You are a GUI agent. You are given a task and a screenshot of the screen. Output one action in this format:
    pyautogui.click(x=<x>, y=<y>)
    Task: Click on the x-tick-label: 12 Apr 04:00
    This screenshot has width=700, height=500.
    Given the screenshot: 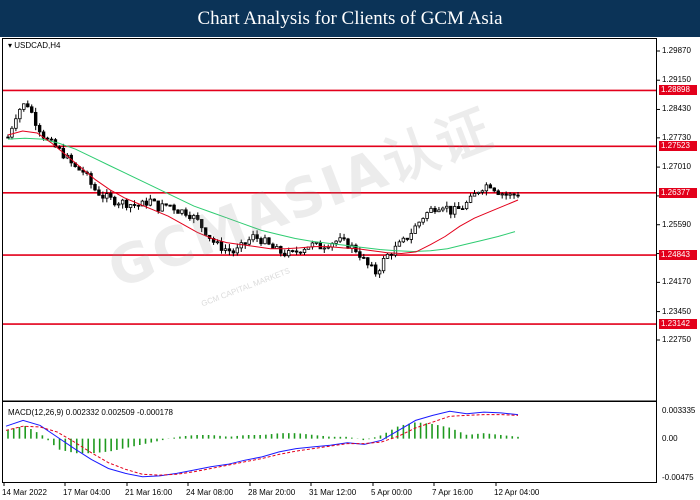 What is the action you would take?
    pyautogui.click(x=517, y=492)
    